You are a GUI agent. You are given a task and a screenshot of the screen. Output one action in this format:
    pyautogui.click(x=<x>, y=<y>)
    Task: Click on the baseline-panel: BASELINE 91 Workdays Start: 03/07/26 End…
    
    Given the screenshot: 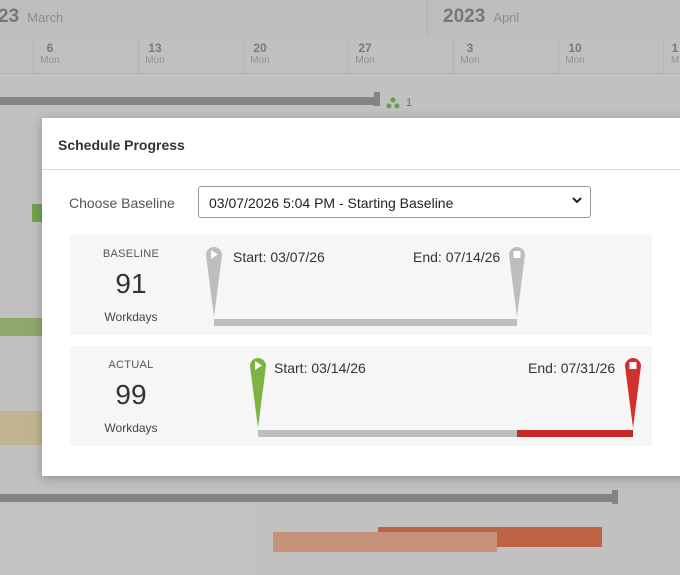 What is the action you would take?
    pyautogui.click(x=361, y=285)
    